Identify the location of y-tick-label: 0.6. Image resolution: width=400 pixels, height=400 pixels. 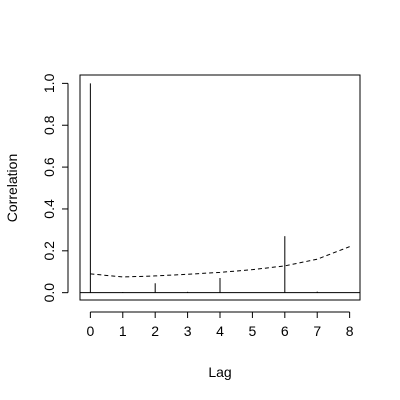
(49, 167).